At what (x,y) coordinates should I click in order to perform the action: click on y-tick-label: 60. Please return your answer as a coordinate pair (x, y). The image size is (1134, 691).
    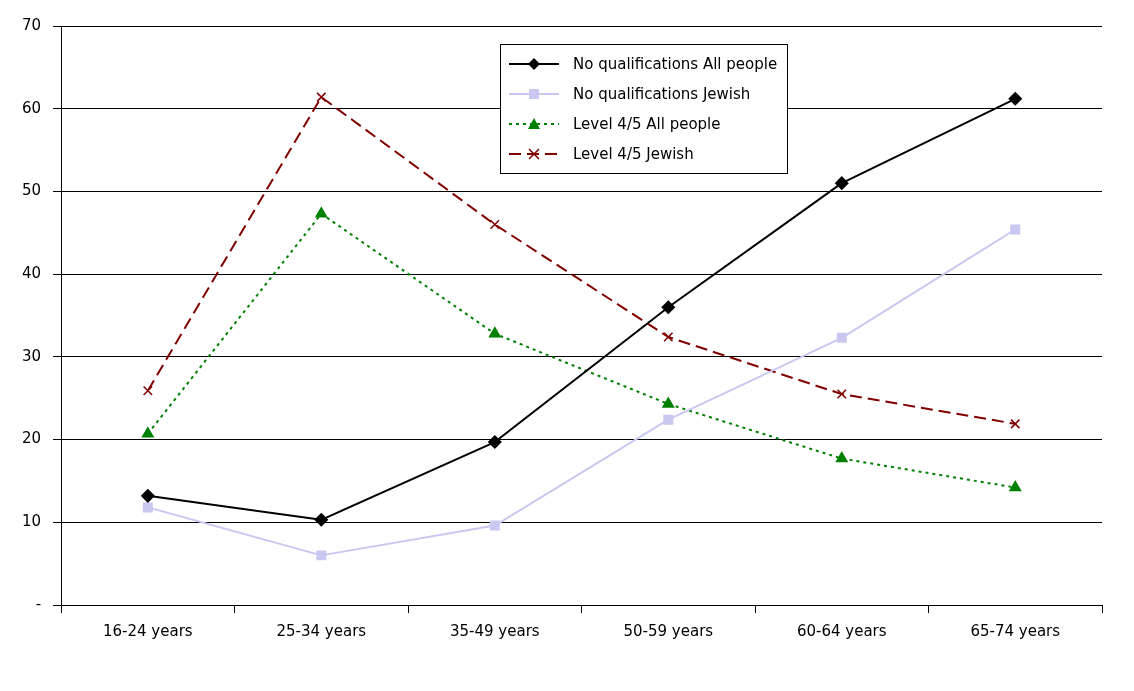
    Looking at the image, I should click on (31, 107).